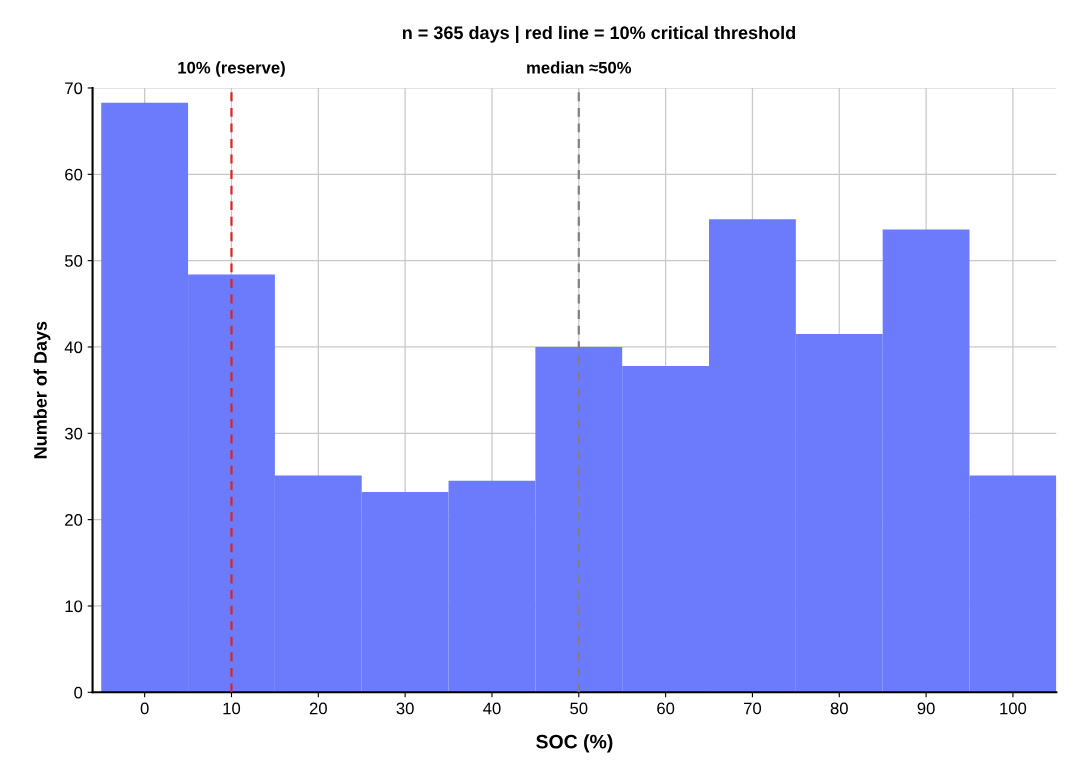 This screenshot has width=1089, height=765. What do you see at coordinates (232, 708) in the screenshot?
I see `x-tick-label: 10` at bounding box center [232, 708].